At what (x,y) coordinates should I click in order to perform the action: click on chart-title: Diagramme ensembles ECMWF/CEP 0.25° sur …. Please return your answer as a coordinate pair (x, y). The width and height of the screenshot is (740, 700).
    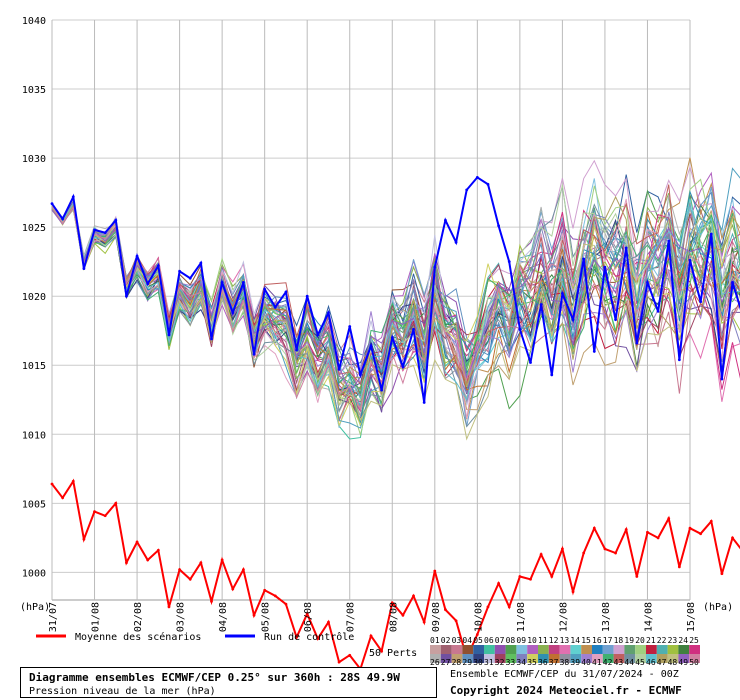
    Looking at the image, I should click on (214, 677).